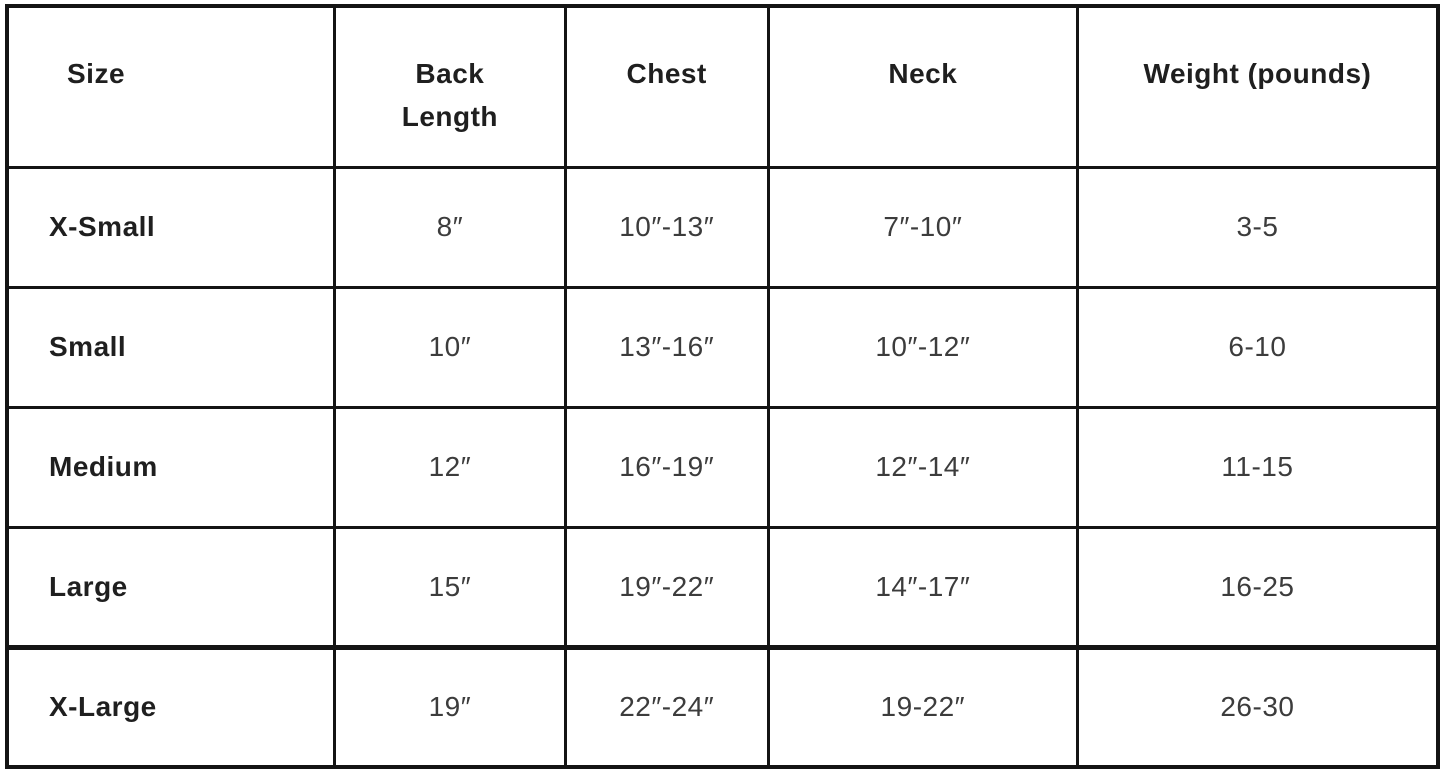 The image size is (1445, 770). What do you see at coordinates (1257, 347) in the screenshot?
I see `cell-weight: 6-10` at bounding box center [1257, 347].